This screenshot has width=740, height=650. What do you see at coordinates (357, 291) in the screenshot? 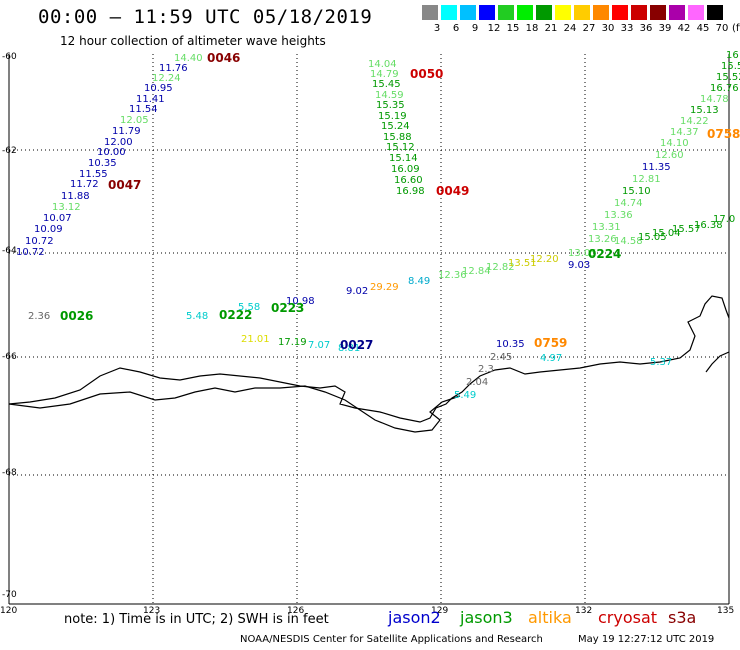
I see `wave-height-reading: 9.02` at bounding box center [357, 291].